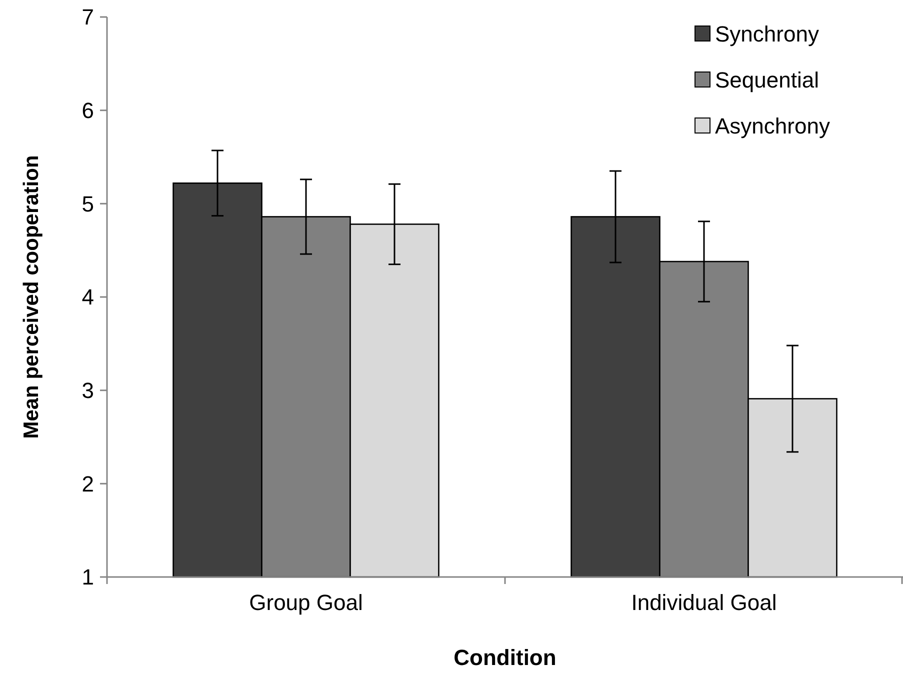  I want to click on y-tick-label: 7, so click(88, 17).